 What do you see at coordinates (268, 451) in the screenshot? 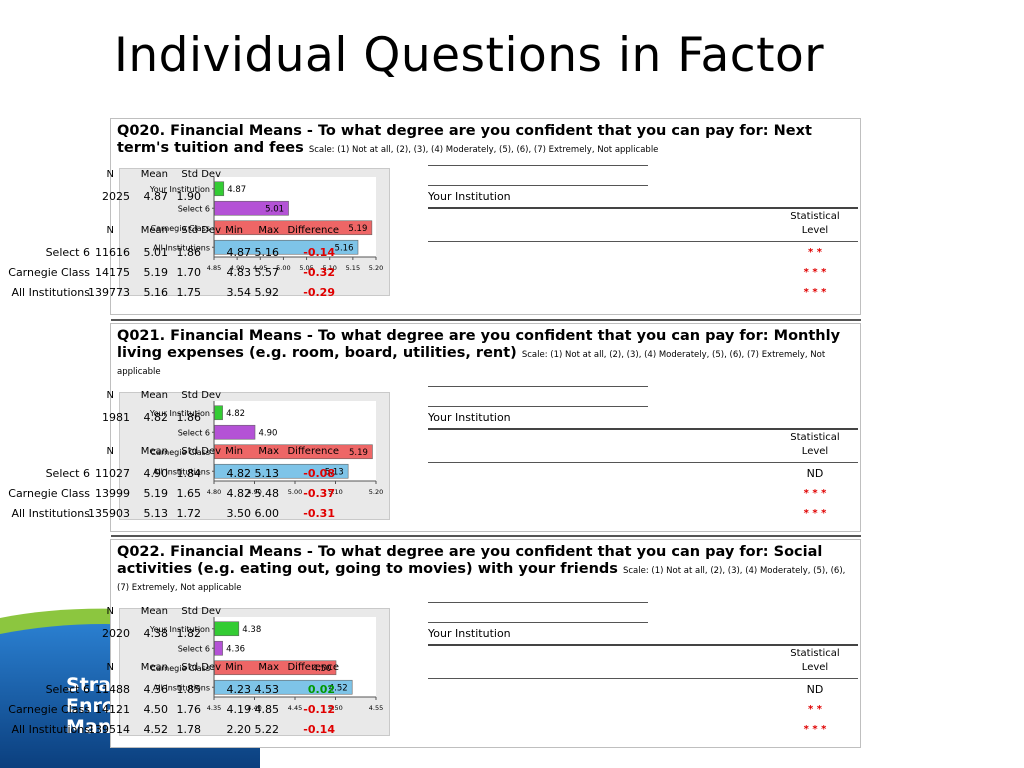
I see `column-header-max: Max` at bounding box center [268, 451].